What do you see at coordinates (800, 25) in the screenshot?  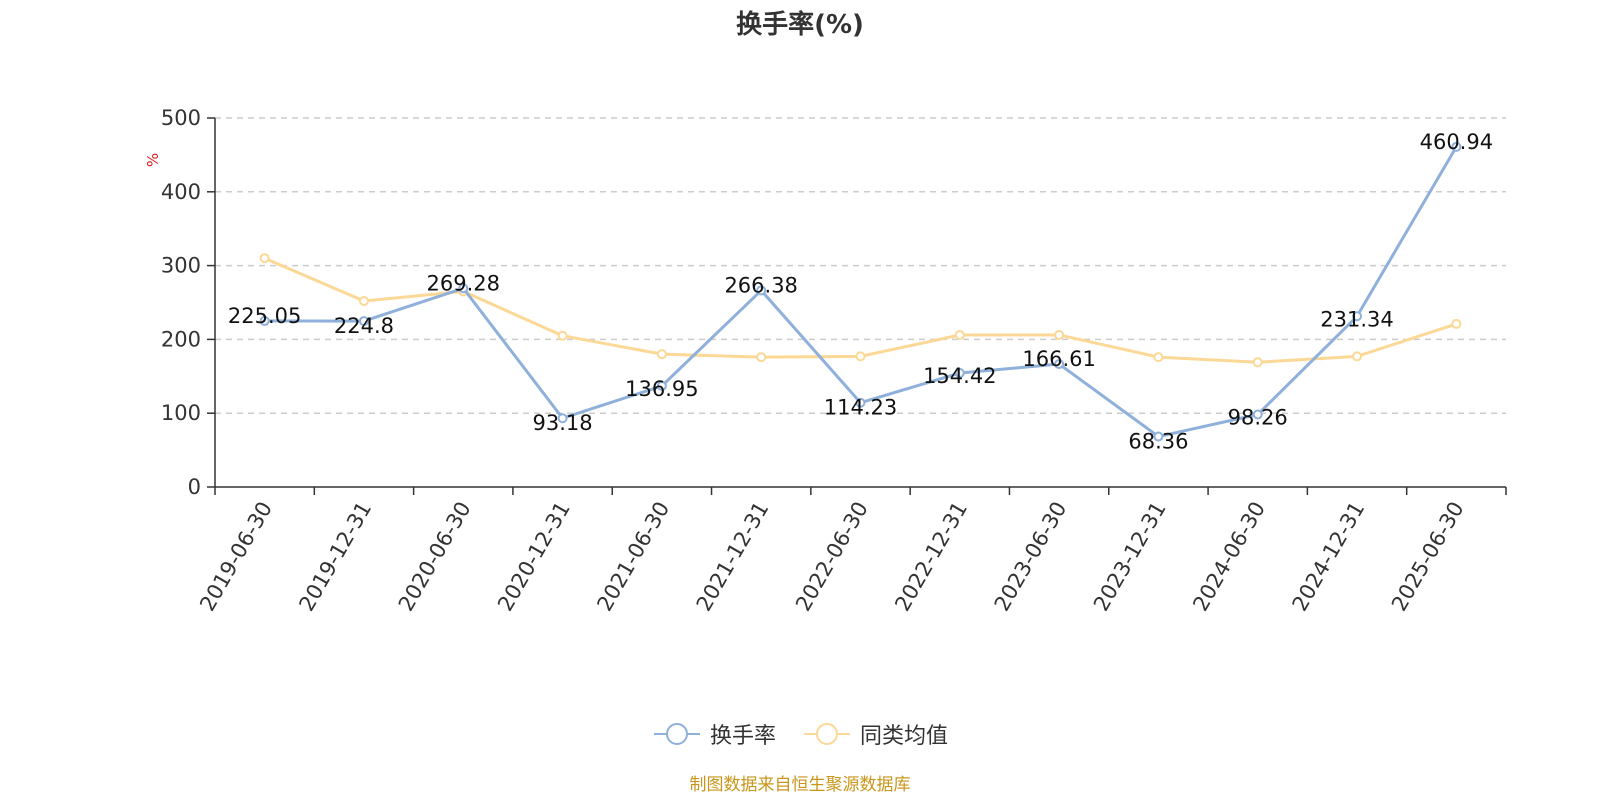 I see `chart-title: 换手率(%)` at bounding box center [800, 25].